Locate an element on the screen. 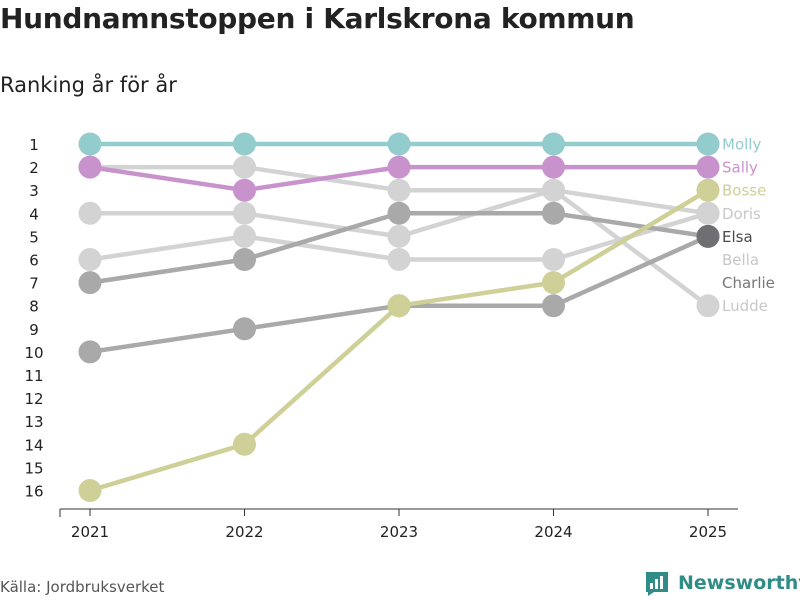 This screenshot has width=800, height=600. y-tick-label: 5 is located at coordinates (34, 237).